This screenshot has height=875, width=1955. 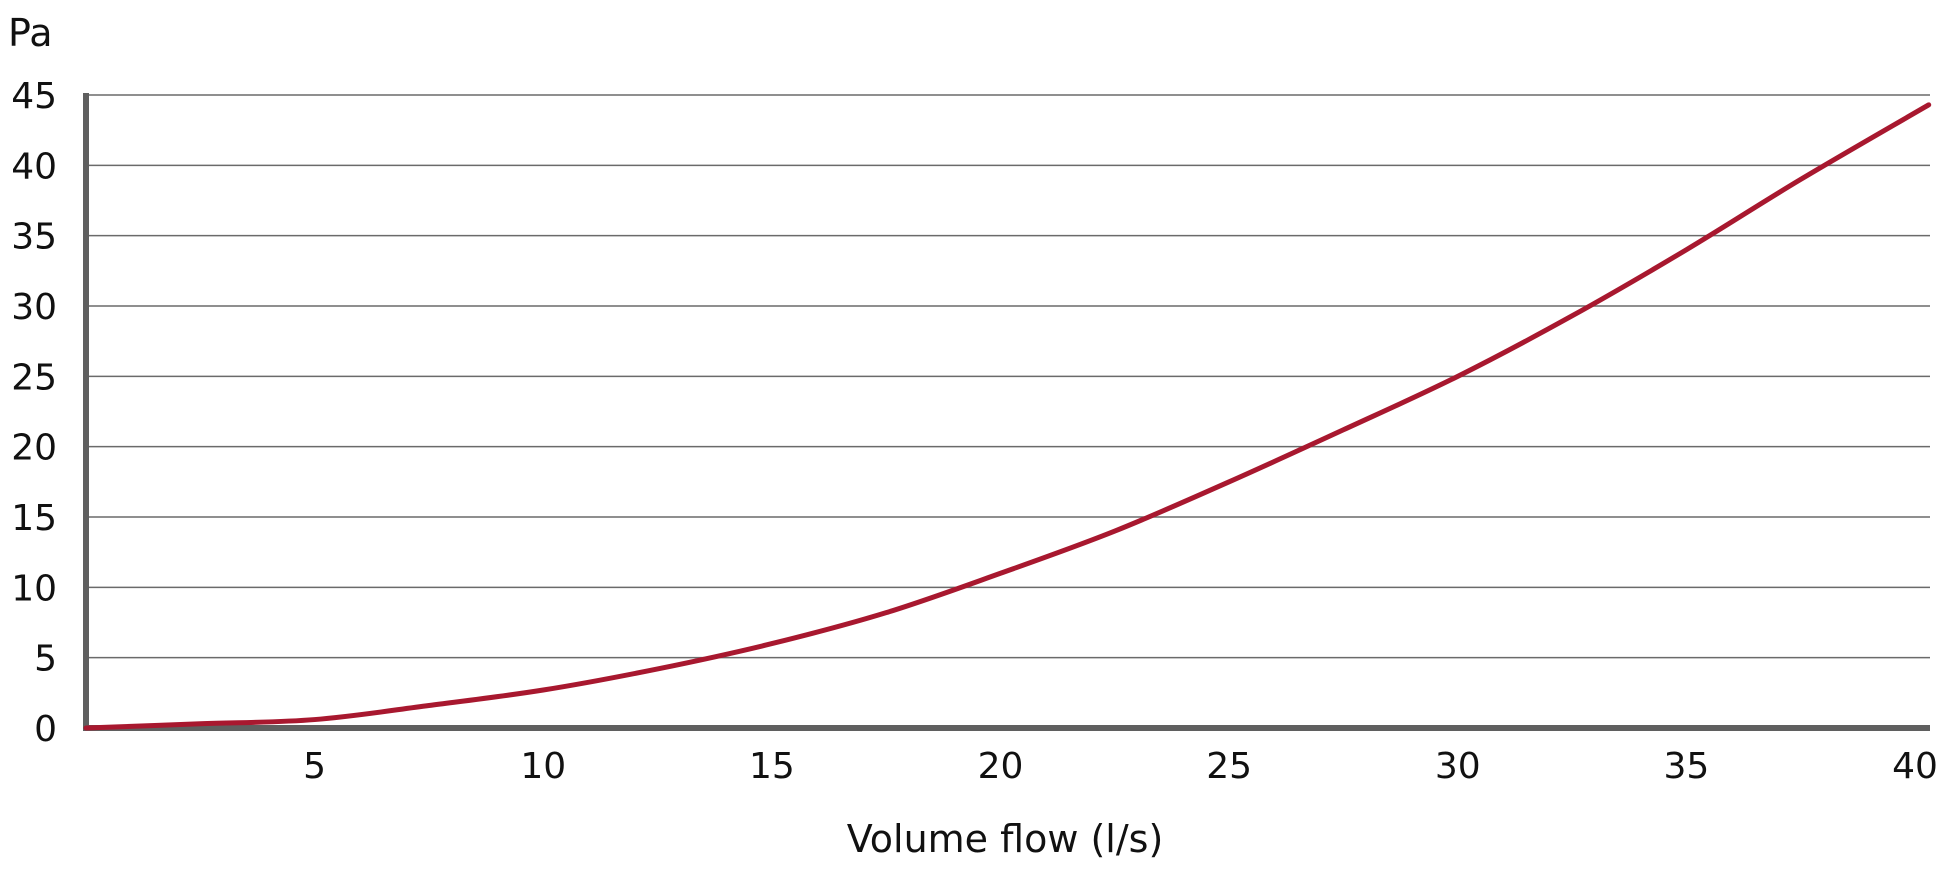 I want to click on x-tick-label: 10, so click(x=543, y=766).